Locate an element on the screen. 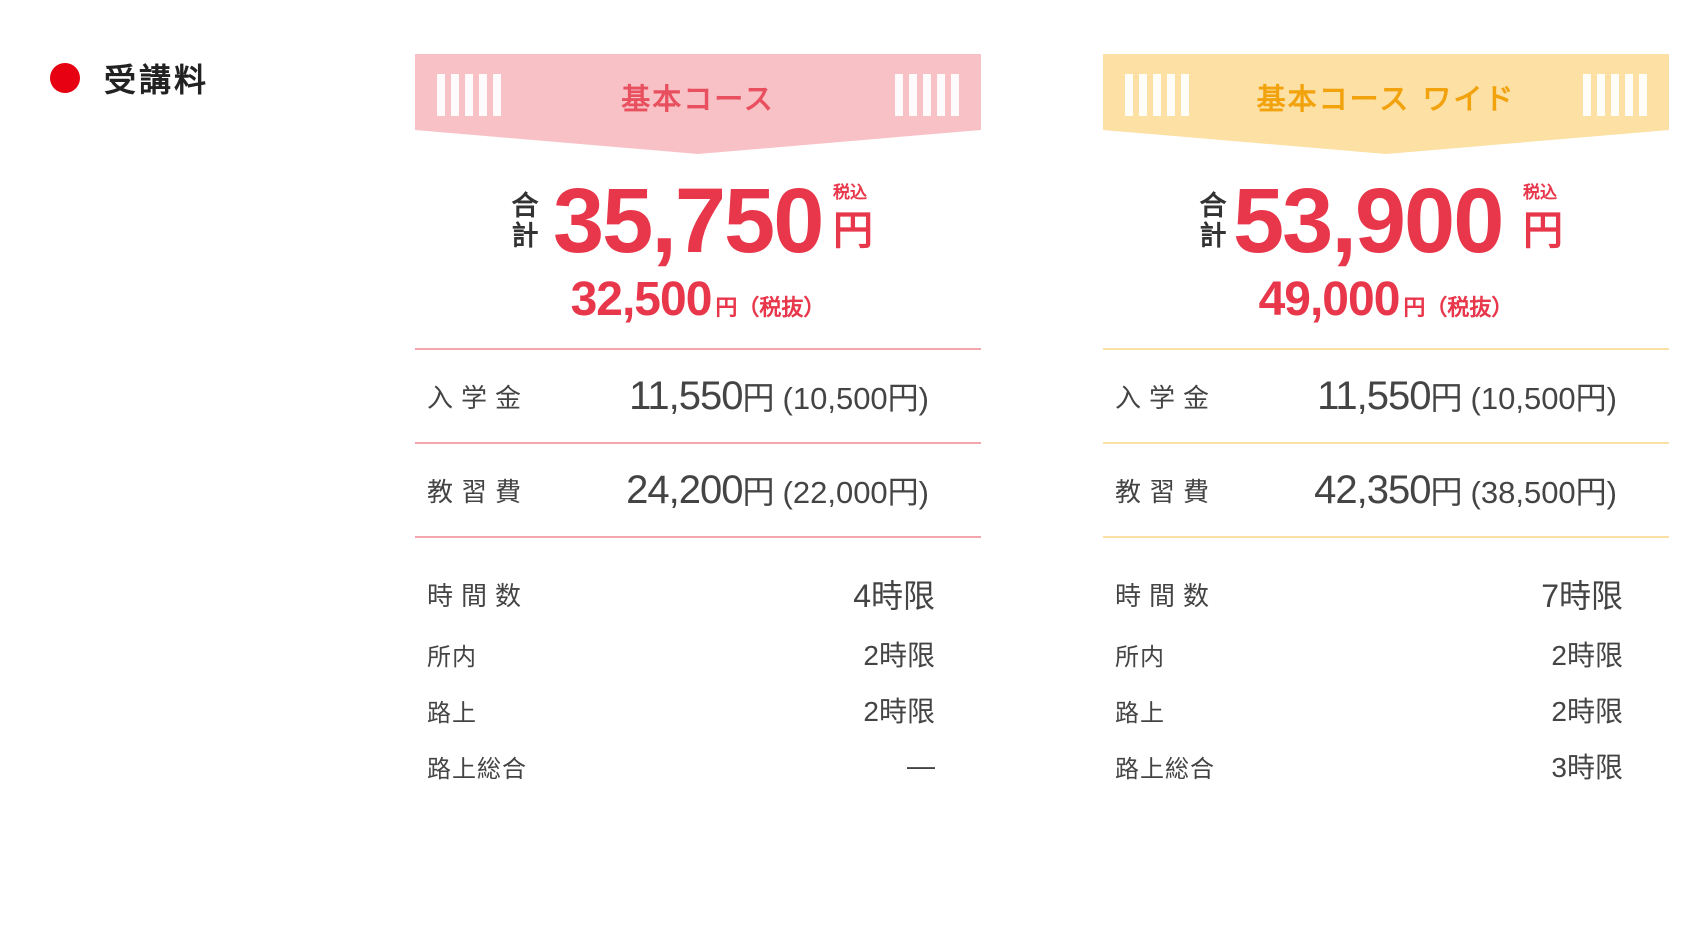  bullet-dot-icon is located at coordinates (65, 78).